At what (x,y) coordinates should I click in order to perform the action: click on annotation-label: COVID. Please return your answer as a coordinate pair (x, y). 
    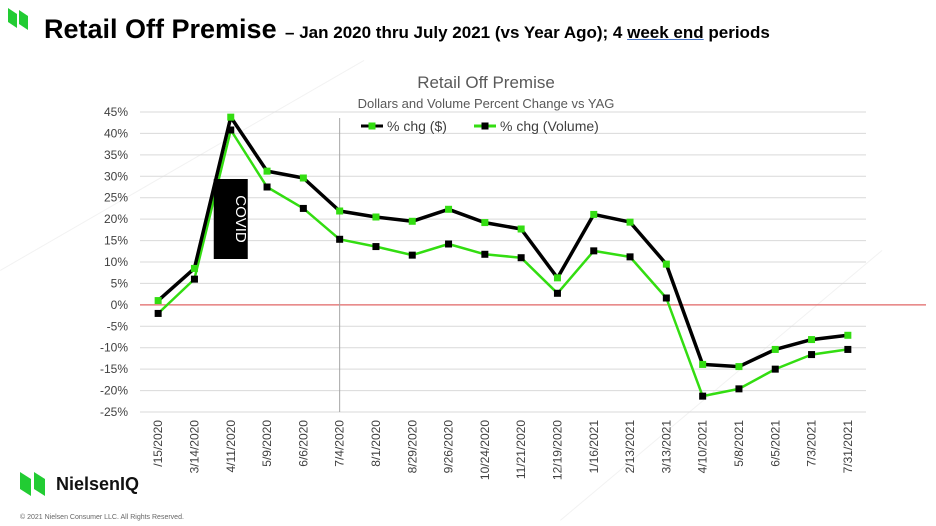
    Looking at the image, I should click on (240, 219).